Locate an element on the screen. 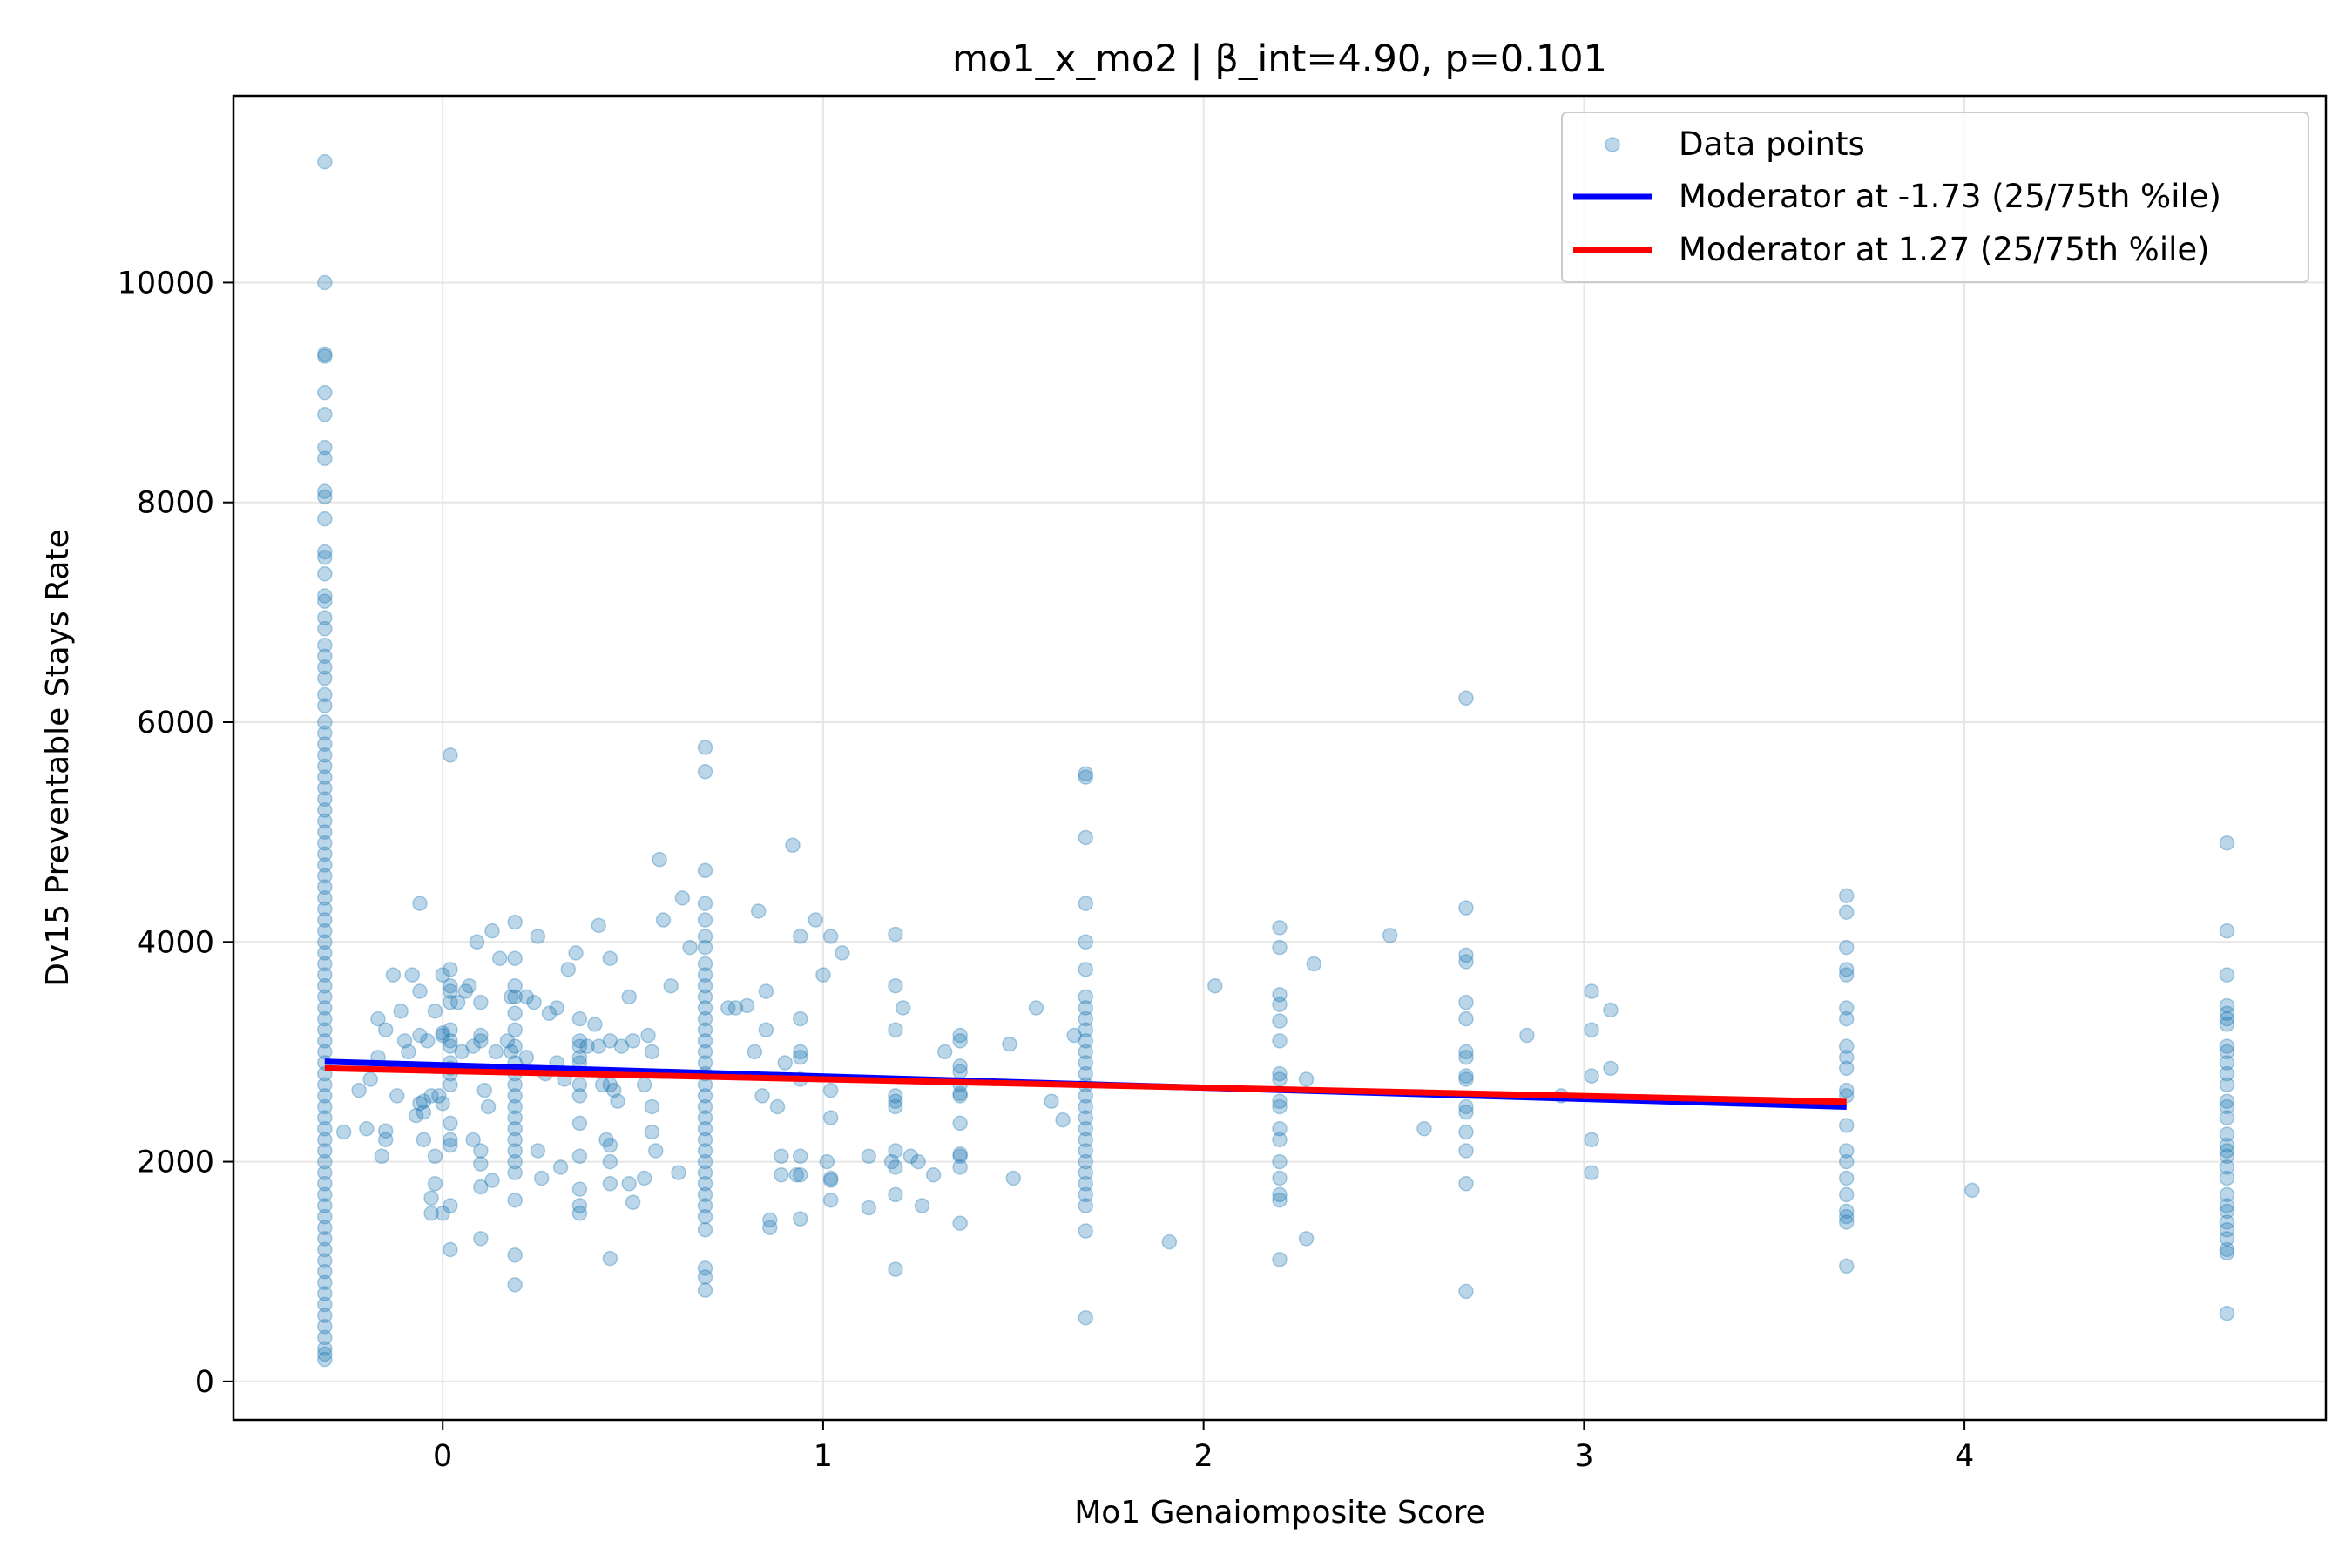 Image resolution: width=2352 pixels, height=1568 pixels. chart-title: mo1_x_mo2 | β_int=4.90, p=0.101 is located at coordinates (1280, 59).